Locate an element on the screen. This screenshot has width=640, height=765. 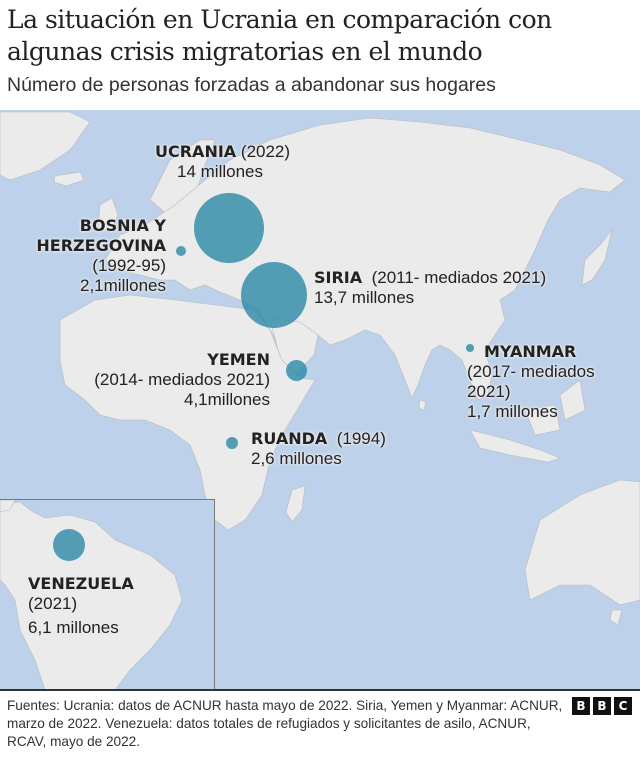
label-venezuela: VENEZUELA (2021) 6,1 millones is located at coordinates (81, 608).